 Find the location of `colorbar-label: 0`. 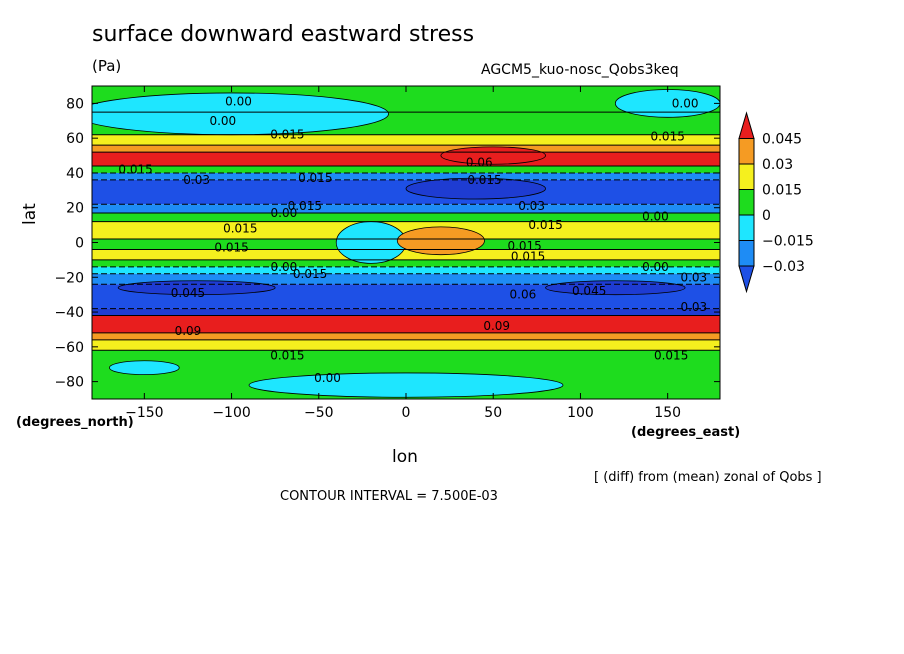

colorbar-label: 0 is located at coordinates (766, 216).